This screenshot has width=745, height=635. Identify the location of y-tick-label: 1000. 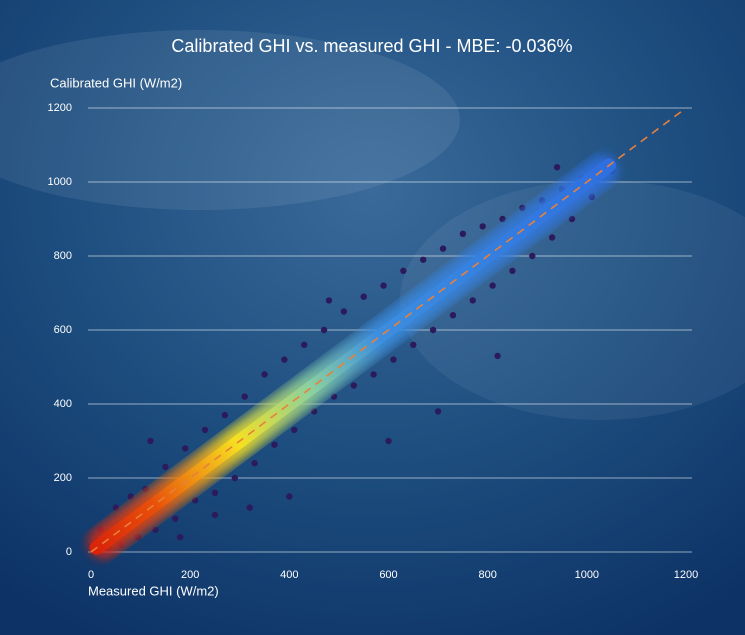
(60, 182).